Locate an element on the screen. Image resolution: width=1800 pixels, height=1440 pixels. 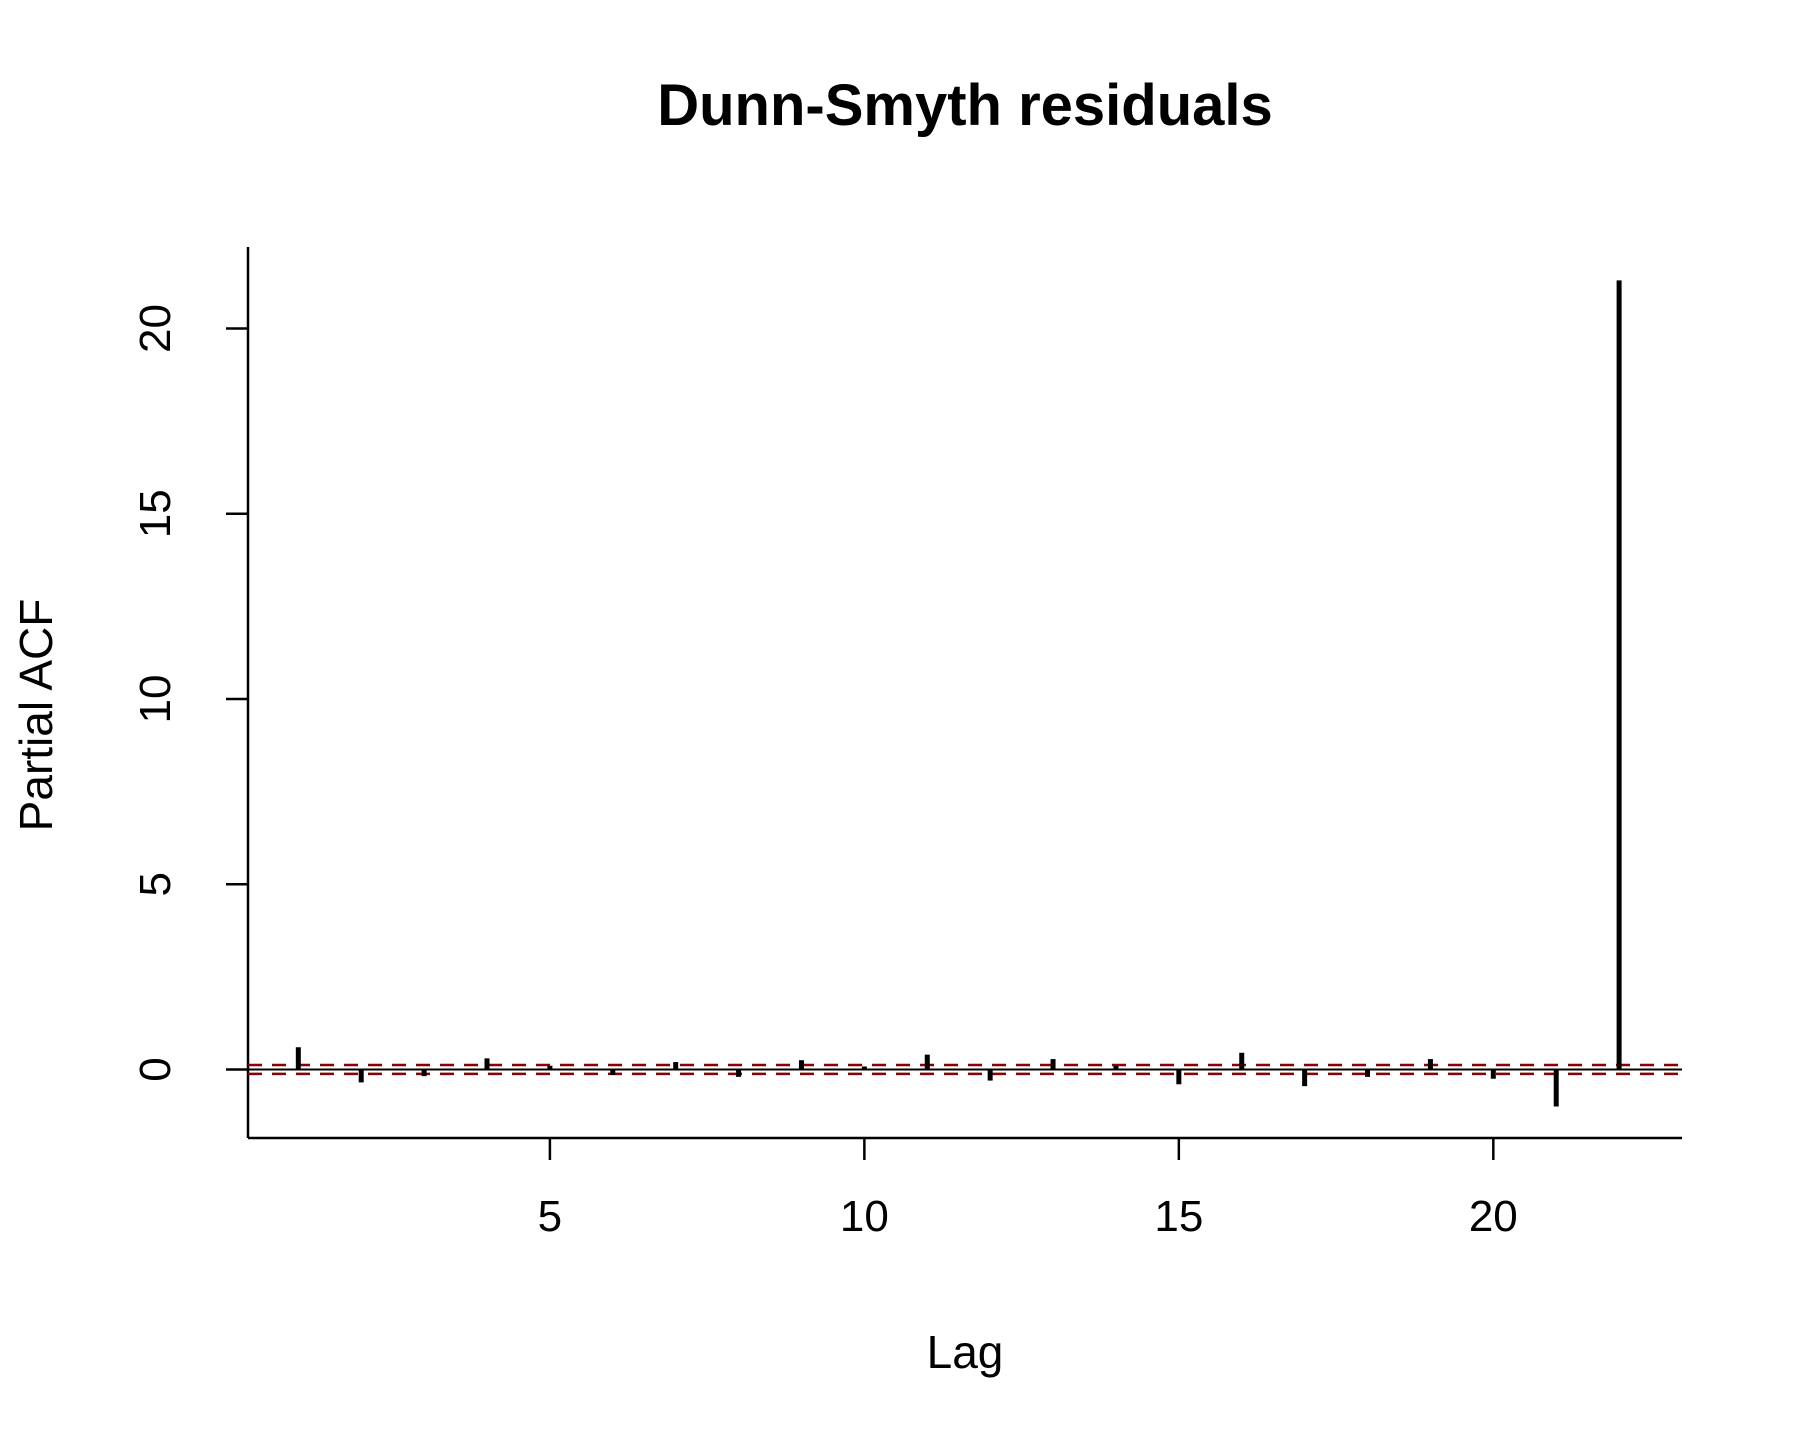
confidence-bounds is located at coordinates (965, 1069).